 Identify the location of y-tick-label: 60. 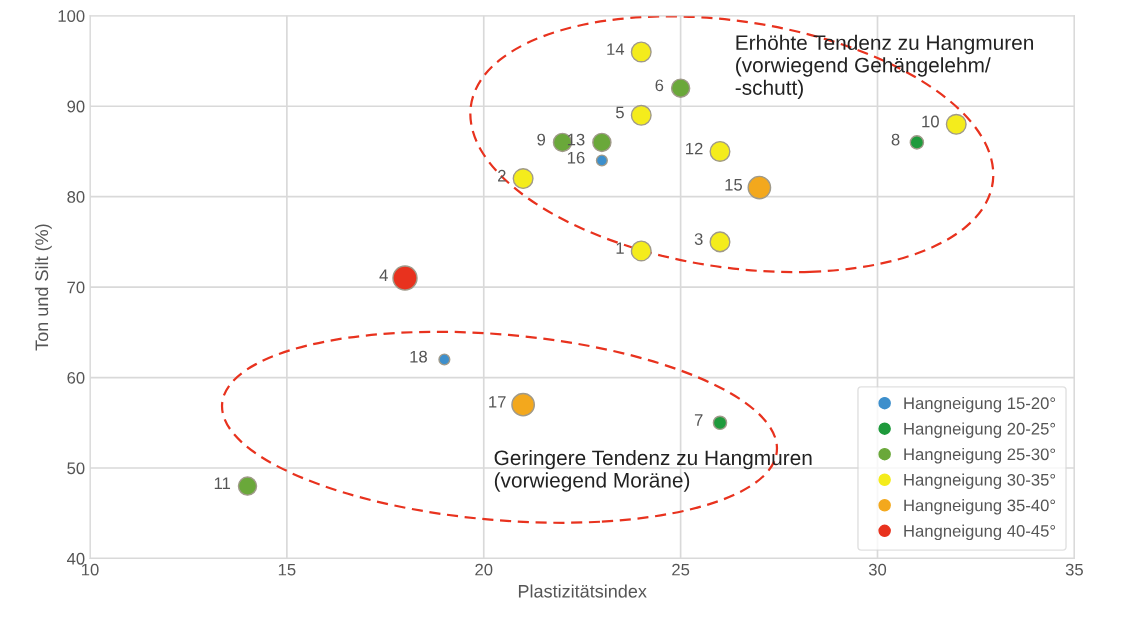
(76, 377).